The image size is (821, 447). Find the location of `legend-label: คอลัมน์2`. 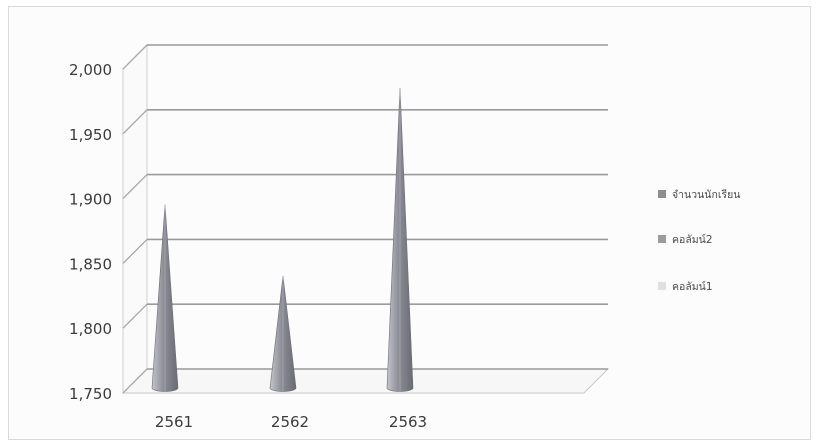

legend-label: คอลัมน์2 is located at coordinates (692, 239).